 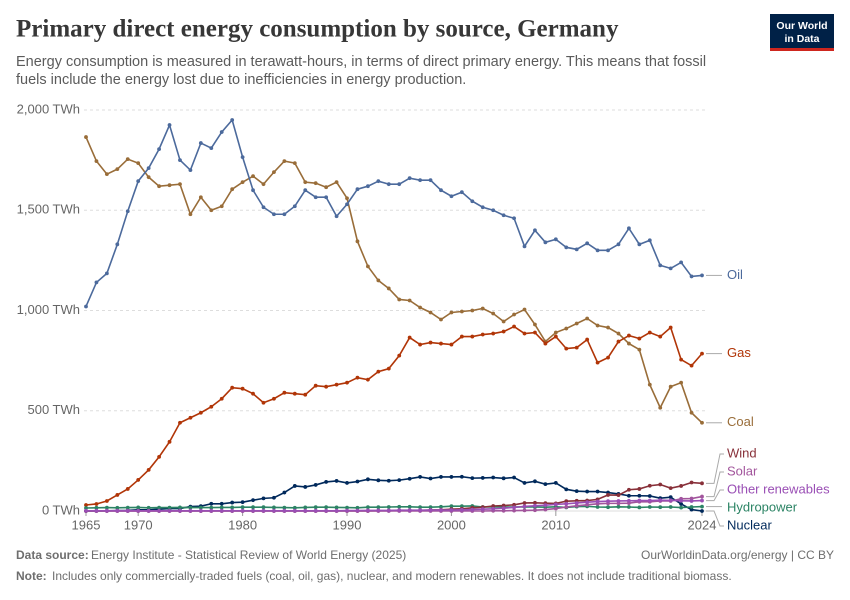 What do you see at coordinates (737, 555) in the screenshot?
I see `credit: OurWorldinData.org/energy | CC BY` at bounding box center [737, 555].